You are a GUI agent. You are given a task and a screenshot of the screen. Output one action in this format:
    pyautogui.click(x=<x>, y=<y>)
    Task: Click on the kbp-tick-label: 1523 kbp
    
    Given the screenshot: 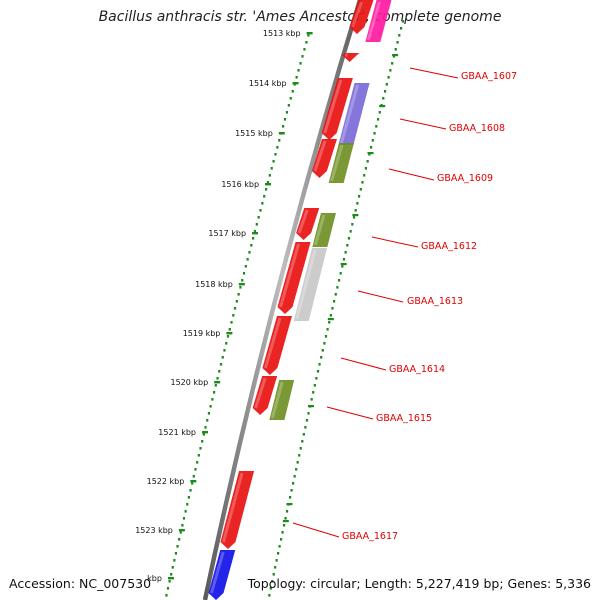 What is the action you would take?
    pyautogui.click(x=154, y=530)
    